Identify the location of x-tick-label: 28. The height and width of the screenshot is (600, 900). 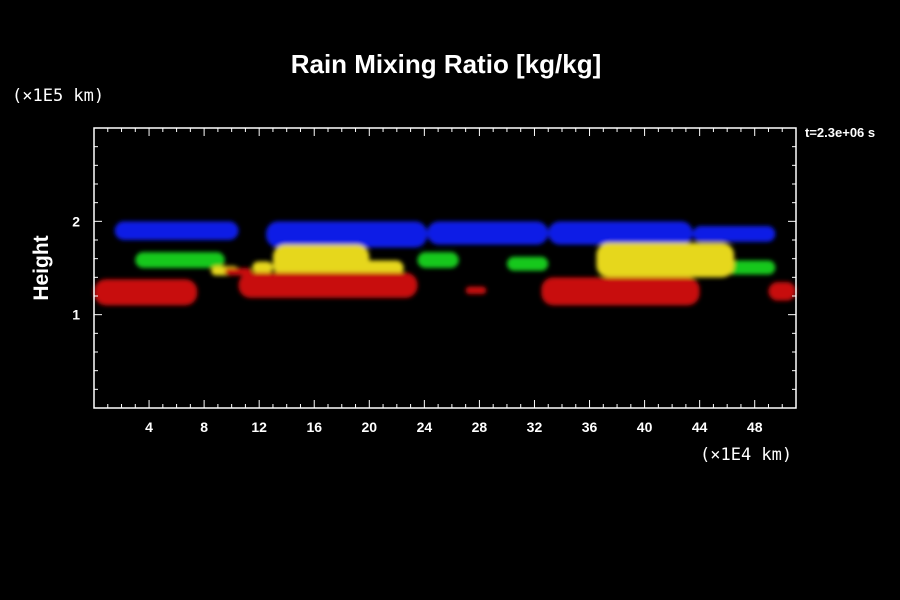
(480, 427).